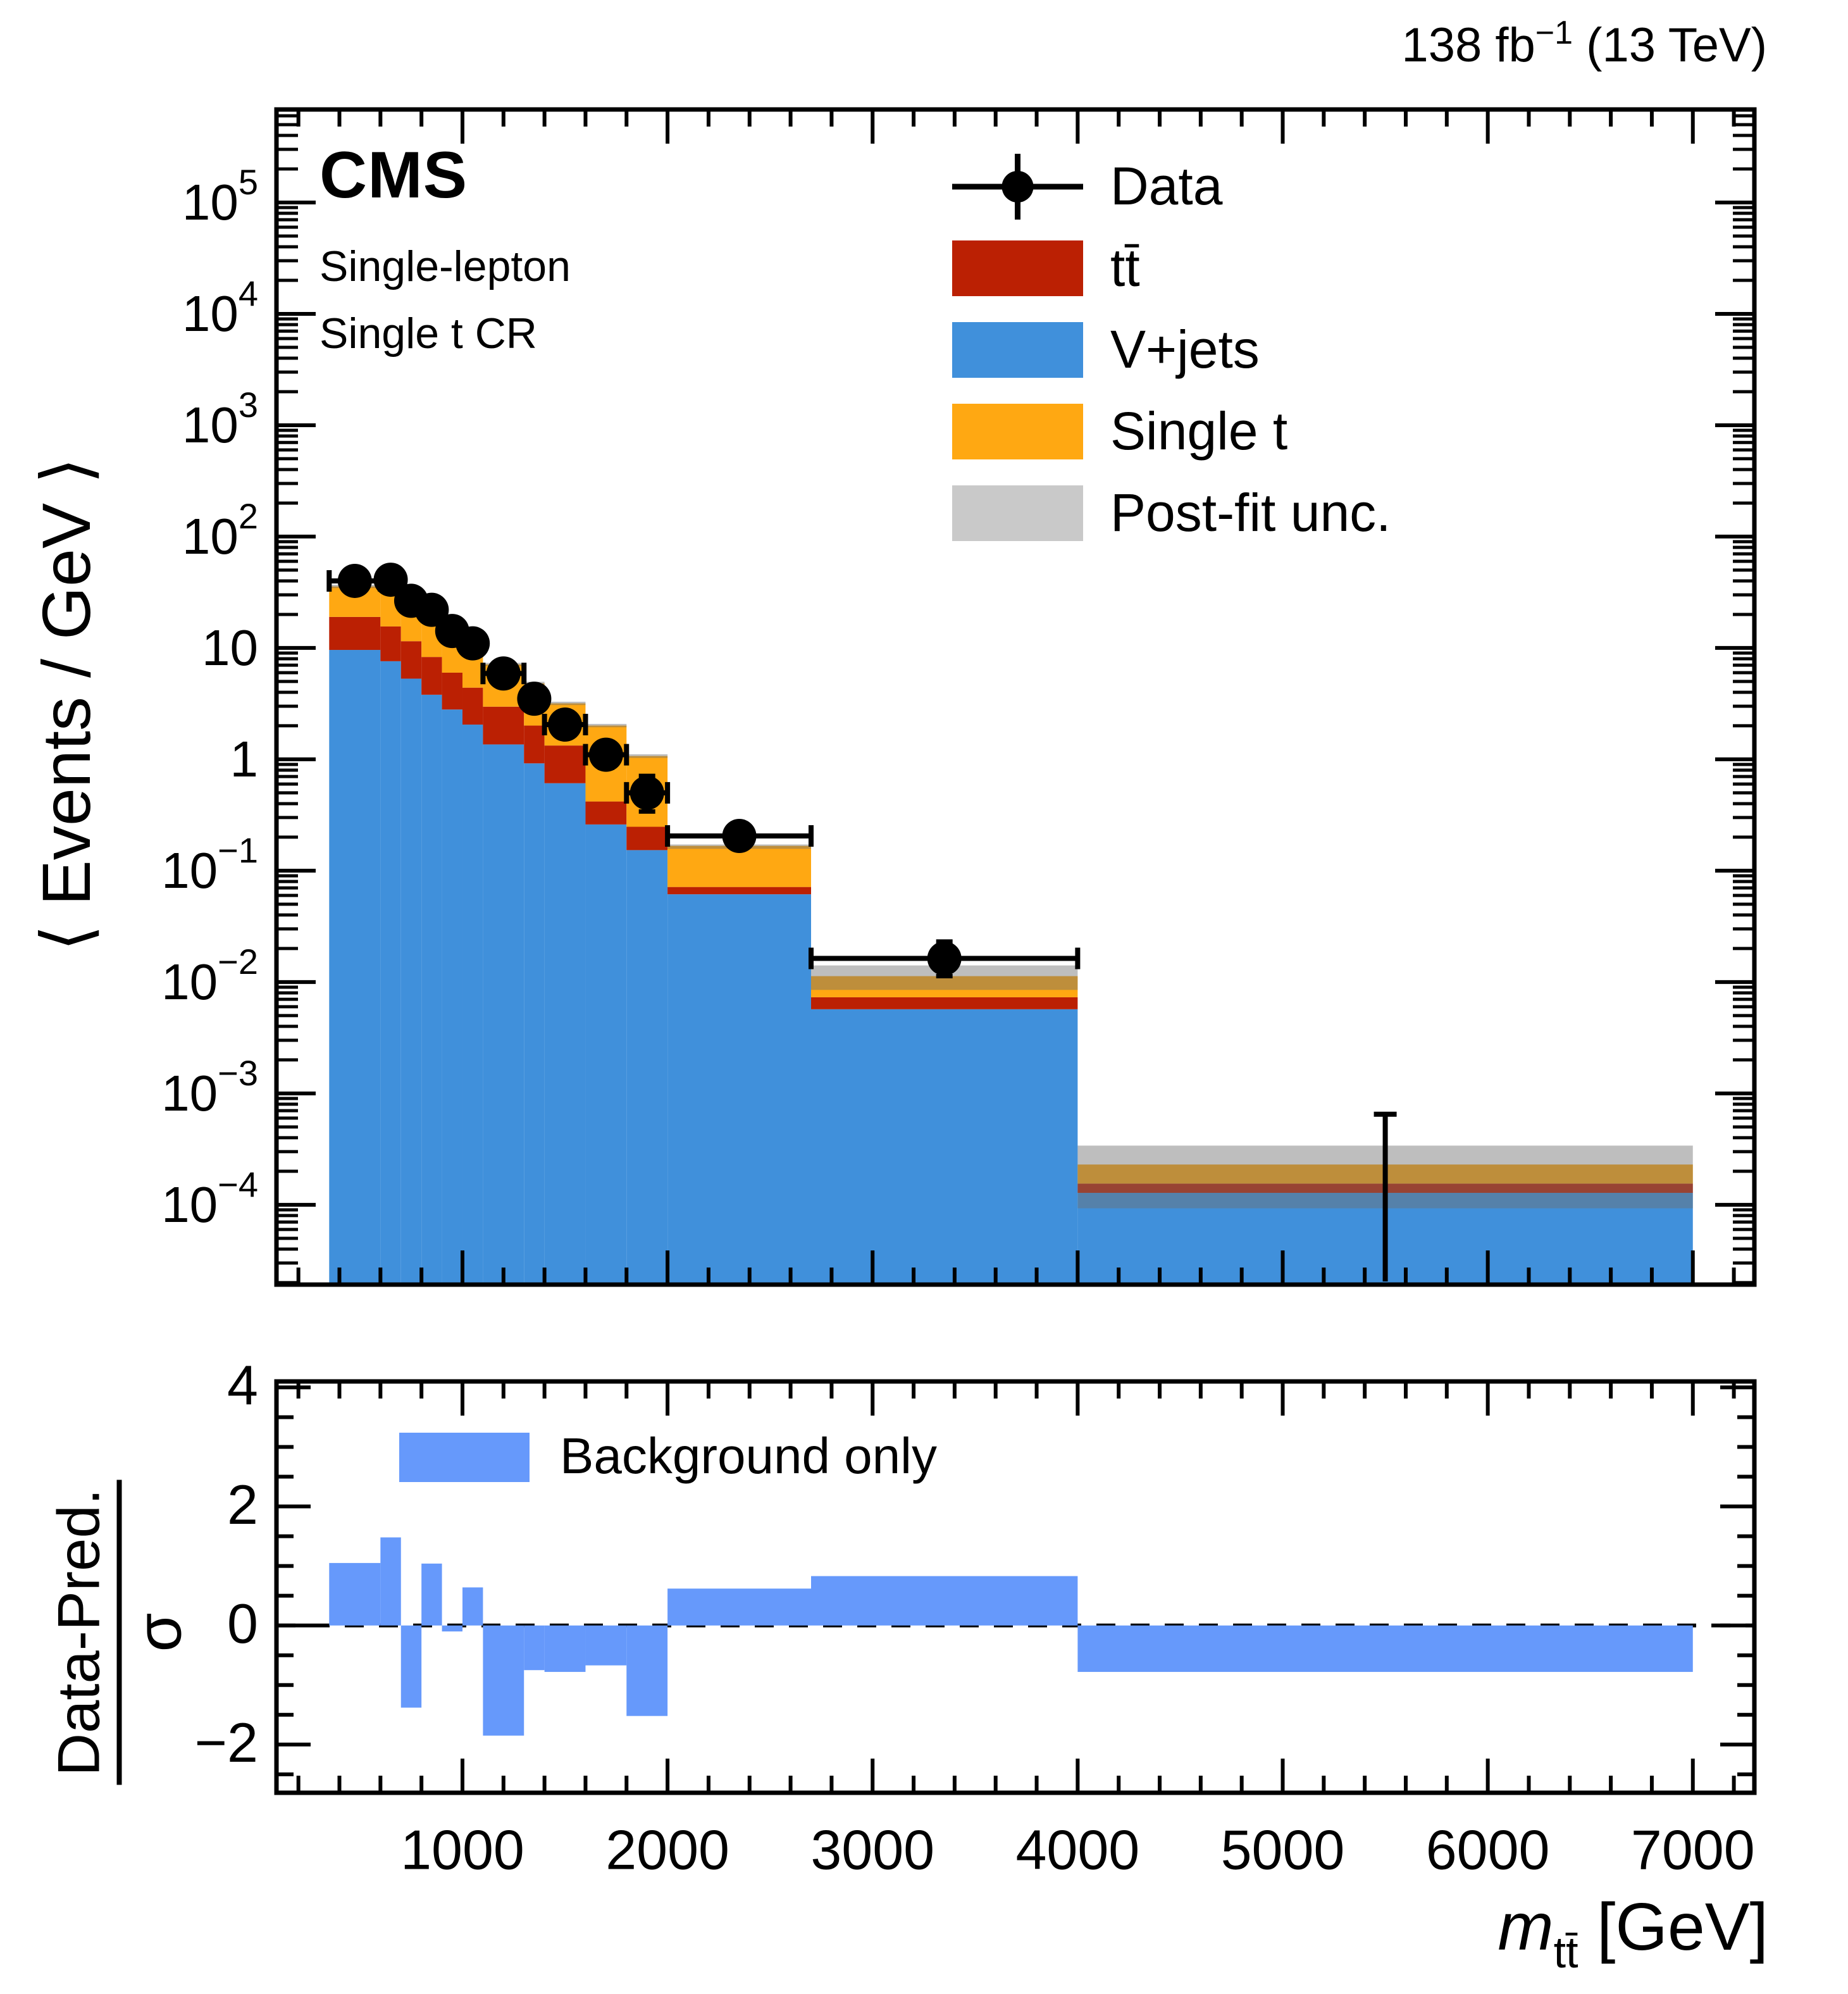  What do you see at coordinates (428, 333) in the screenshot?
I see `region-label: Single t CR` at bounding box center [428, 333].